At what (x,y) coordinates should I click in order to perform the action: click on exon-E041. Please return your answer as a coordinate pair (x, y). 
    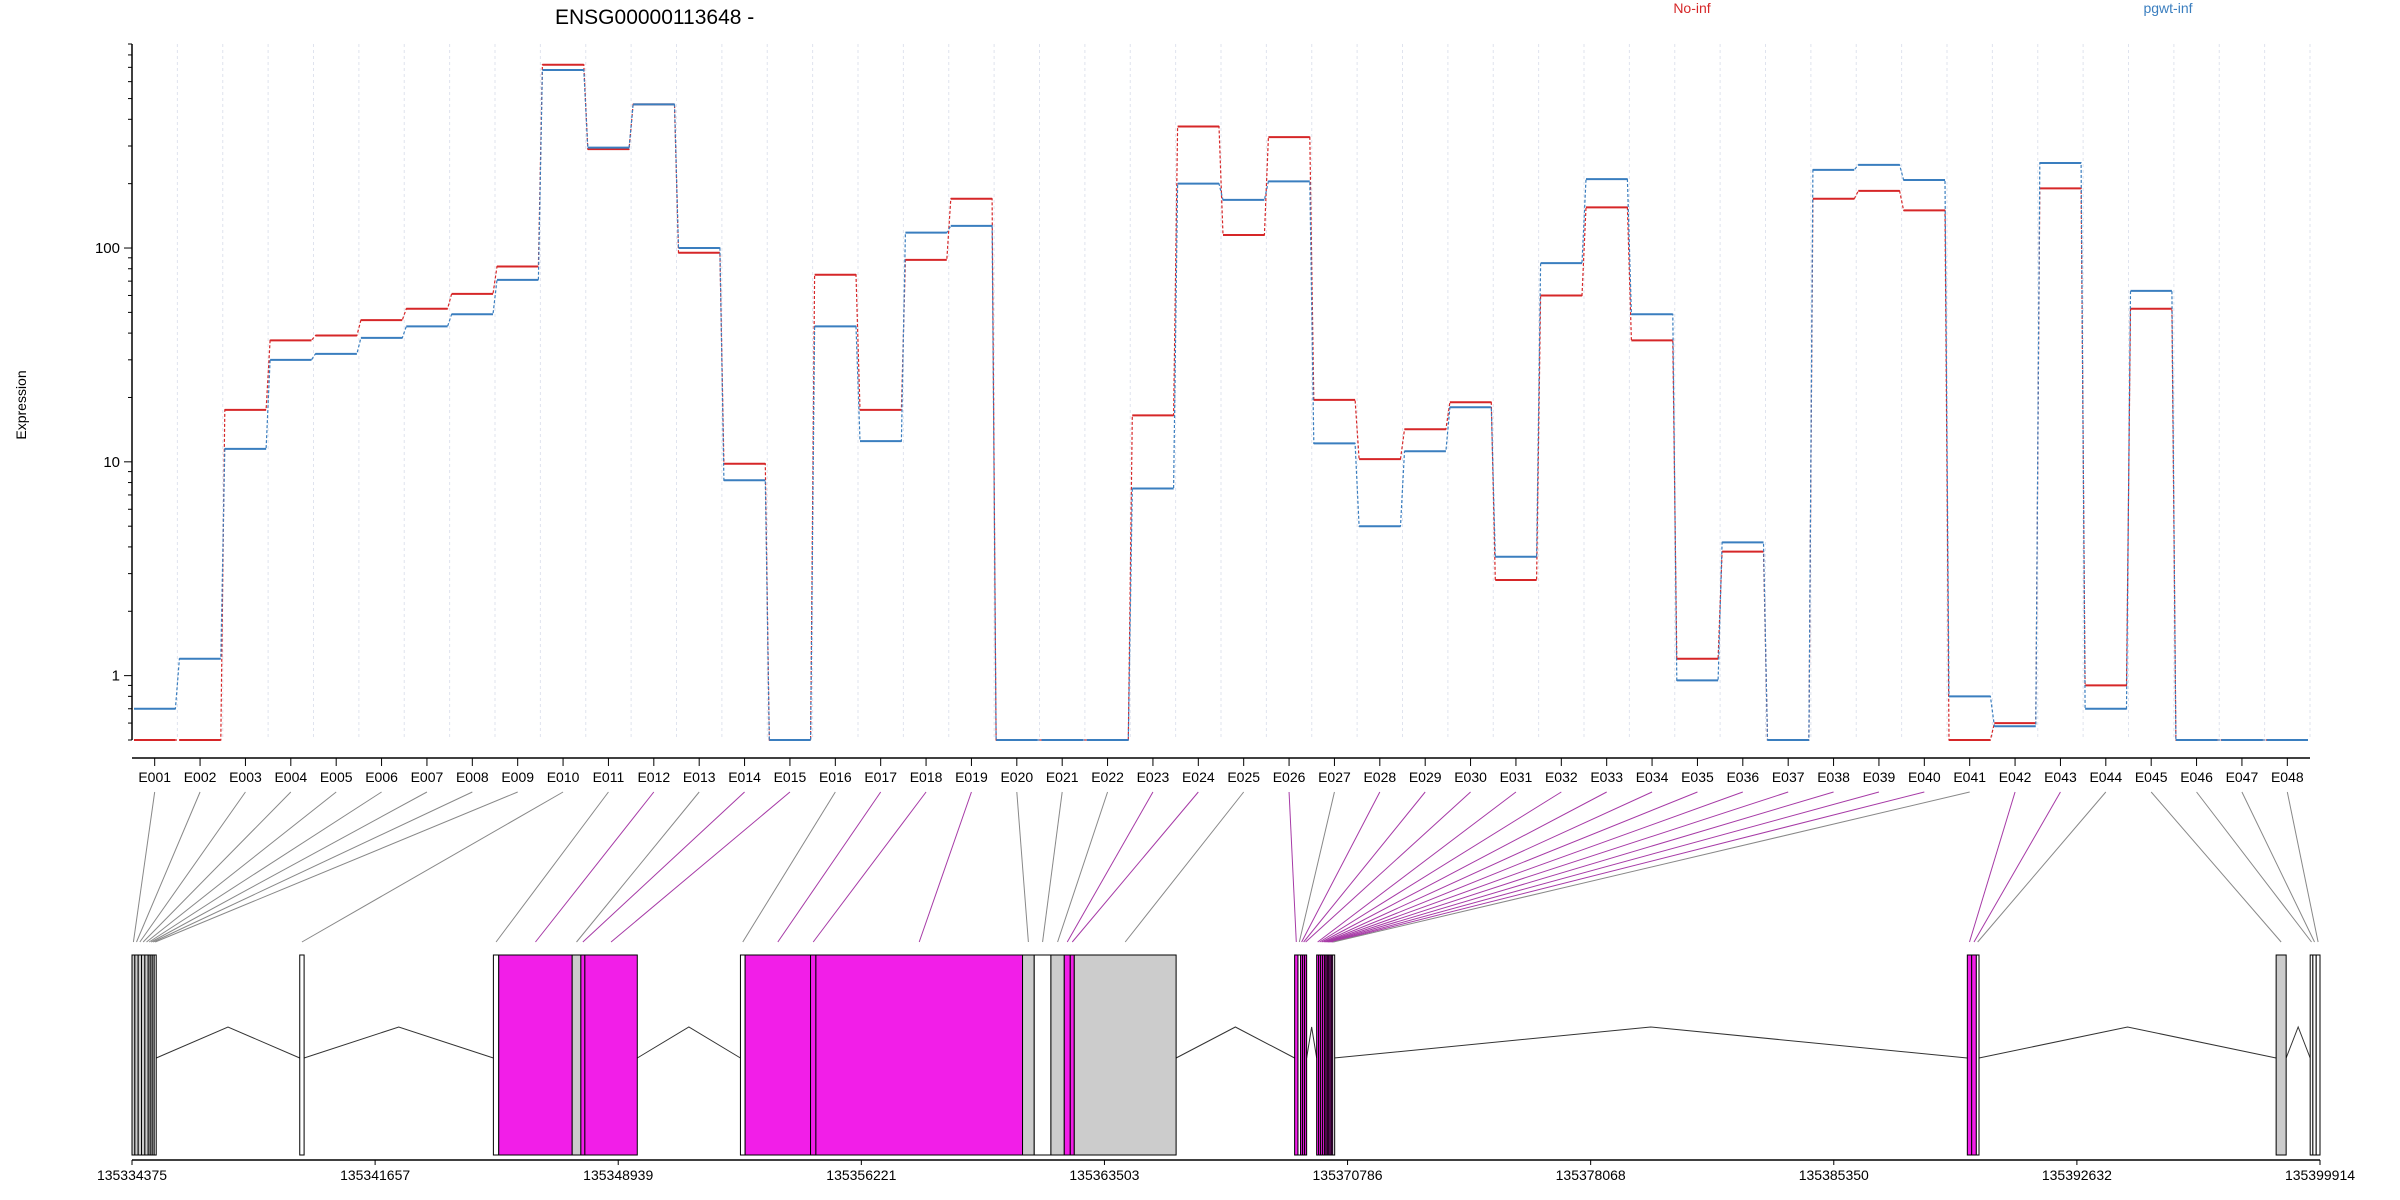
    Looking at the image, I should click on (1334, 1055).